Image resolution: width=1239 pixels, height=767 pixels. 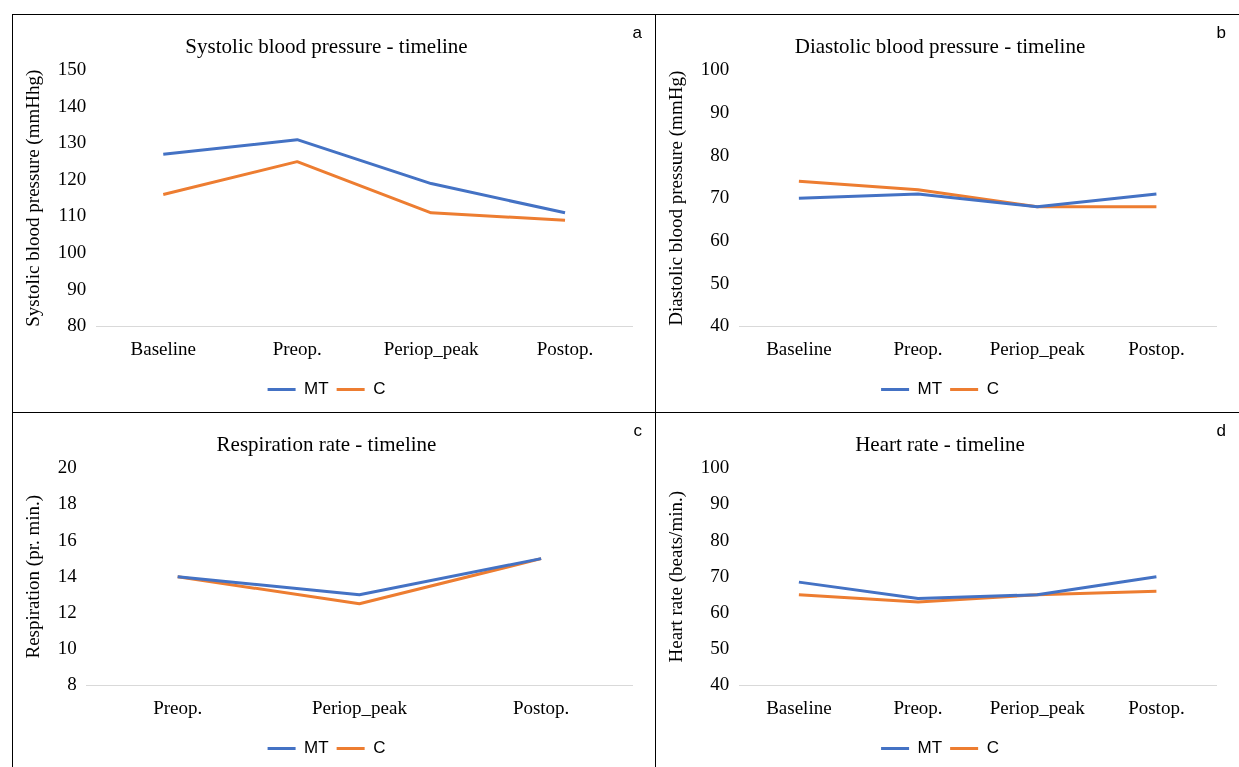 I want to click on y-tick-label: 18, so click(x=67, y=503).